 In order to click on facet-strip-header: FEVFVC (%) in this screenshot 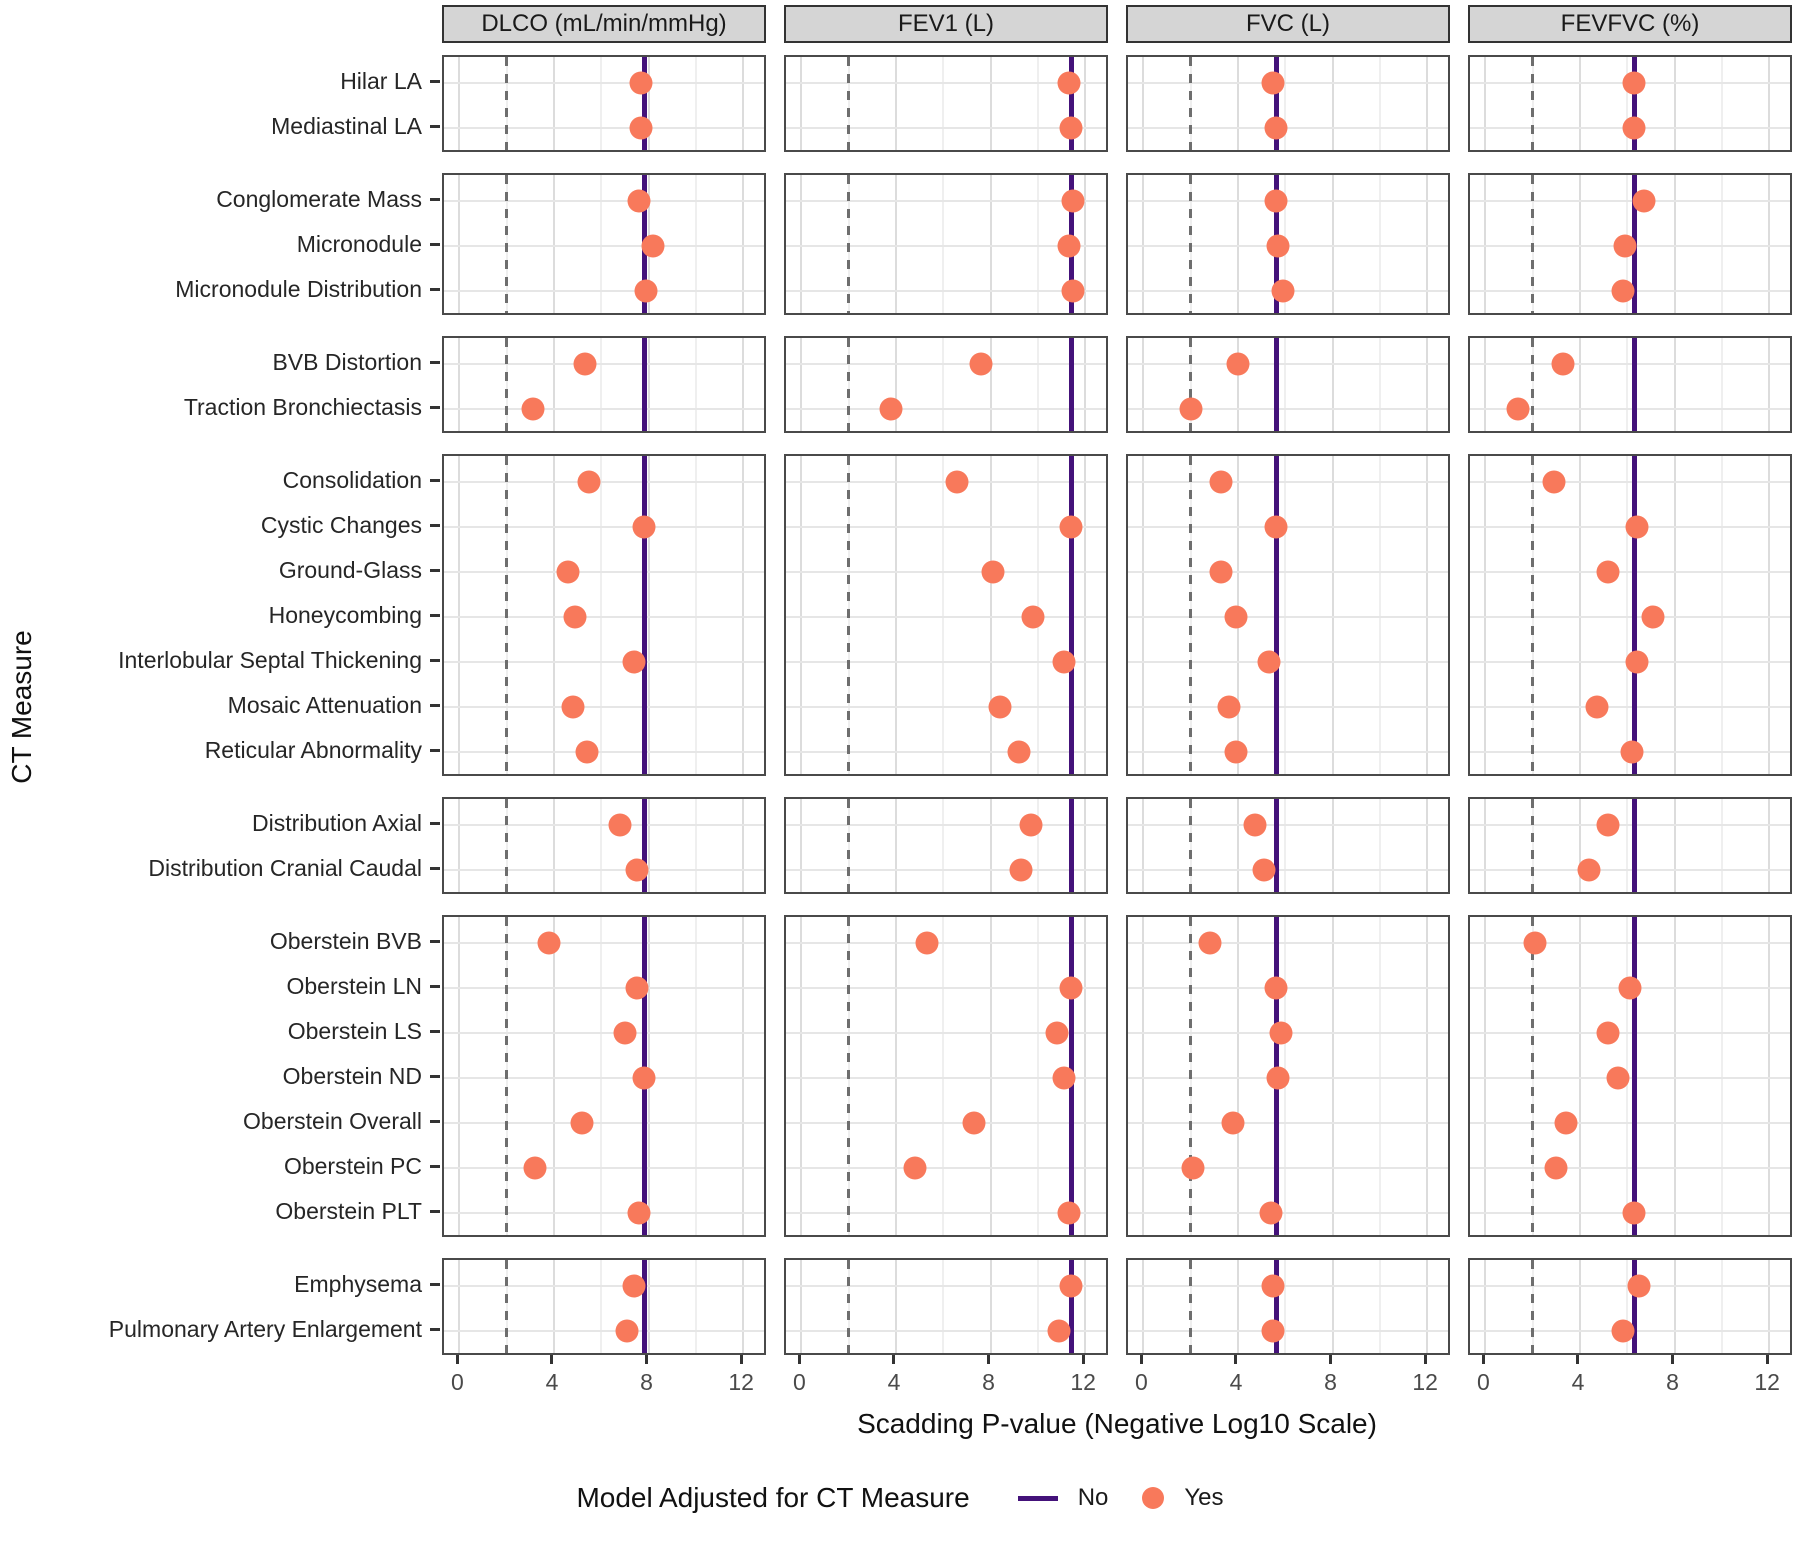, I will do `click(1630, 24)`.